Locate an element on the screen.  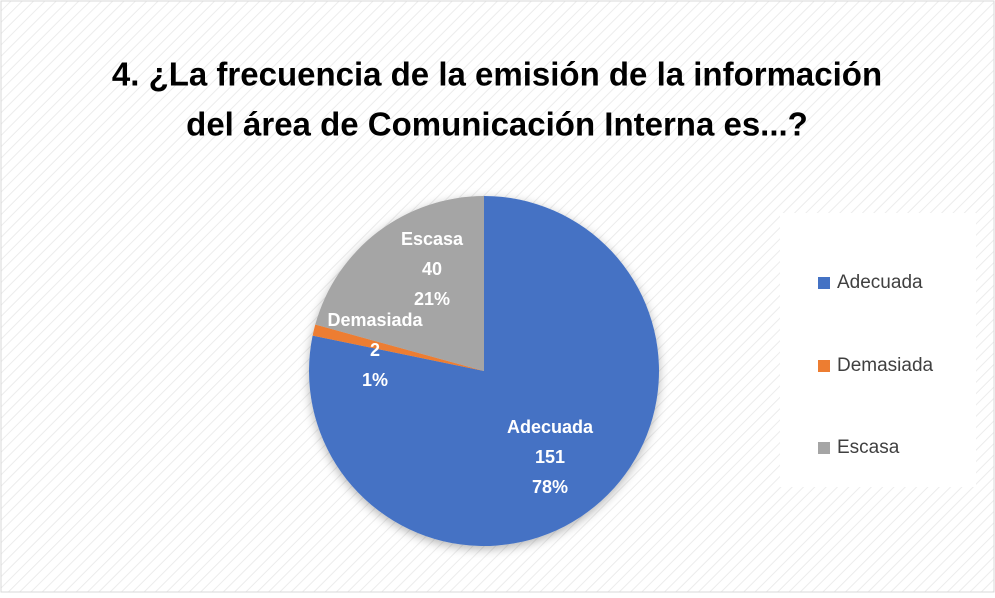
data-label-name: Escasa is located at coordinates (432, 239).